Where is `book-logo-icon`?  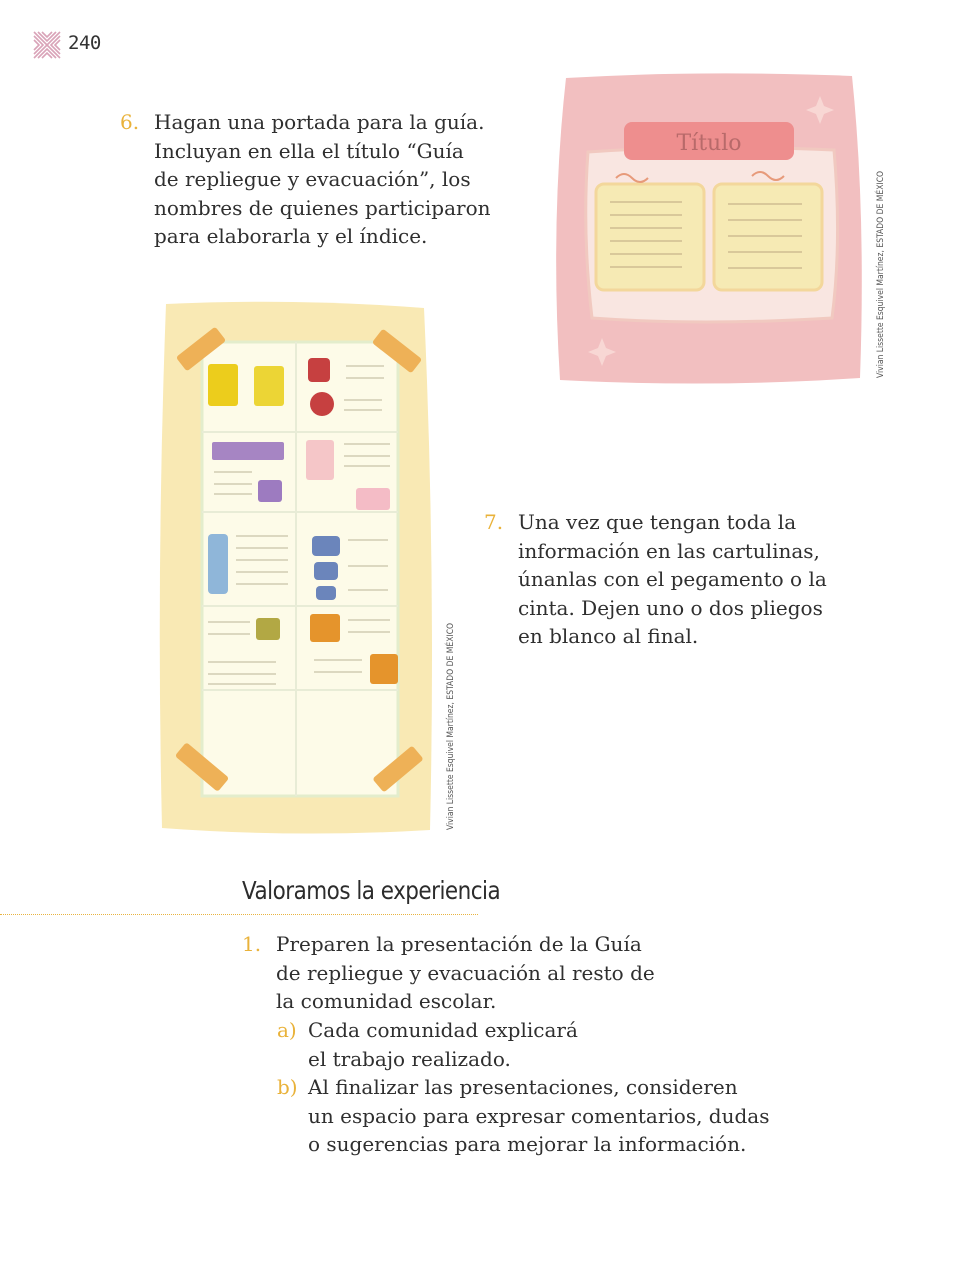 book-logo-icon is located at coordinates (47, 45).